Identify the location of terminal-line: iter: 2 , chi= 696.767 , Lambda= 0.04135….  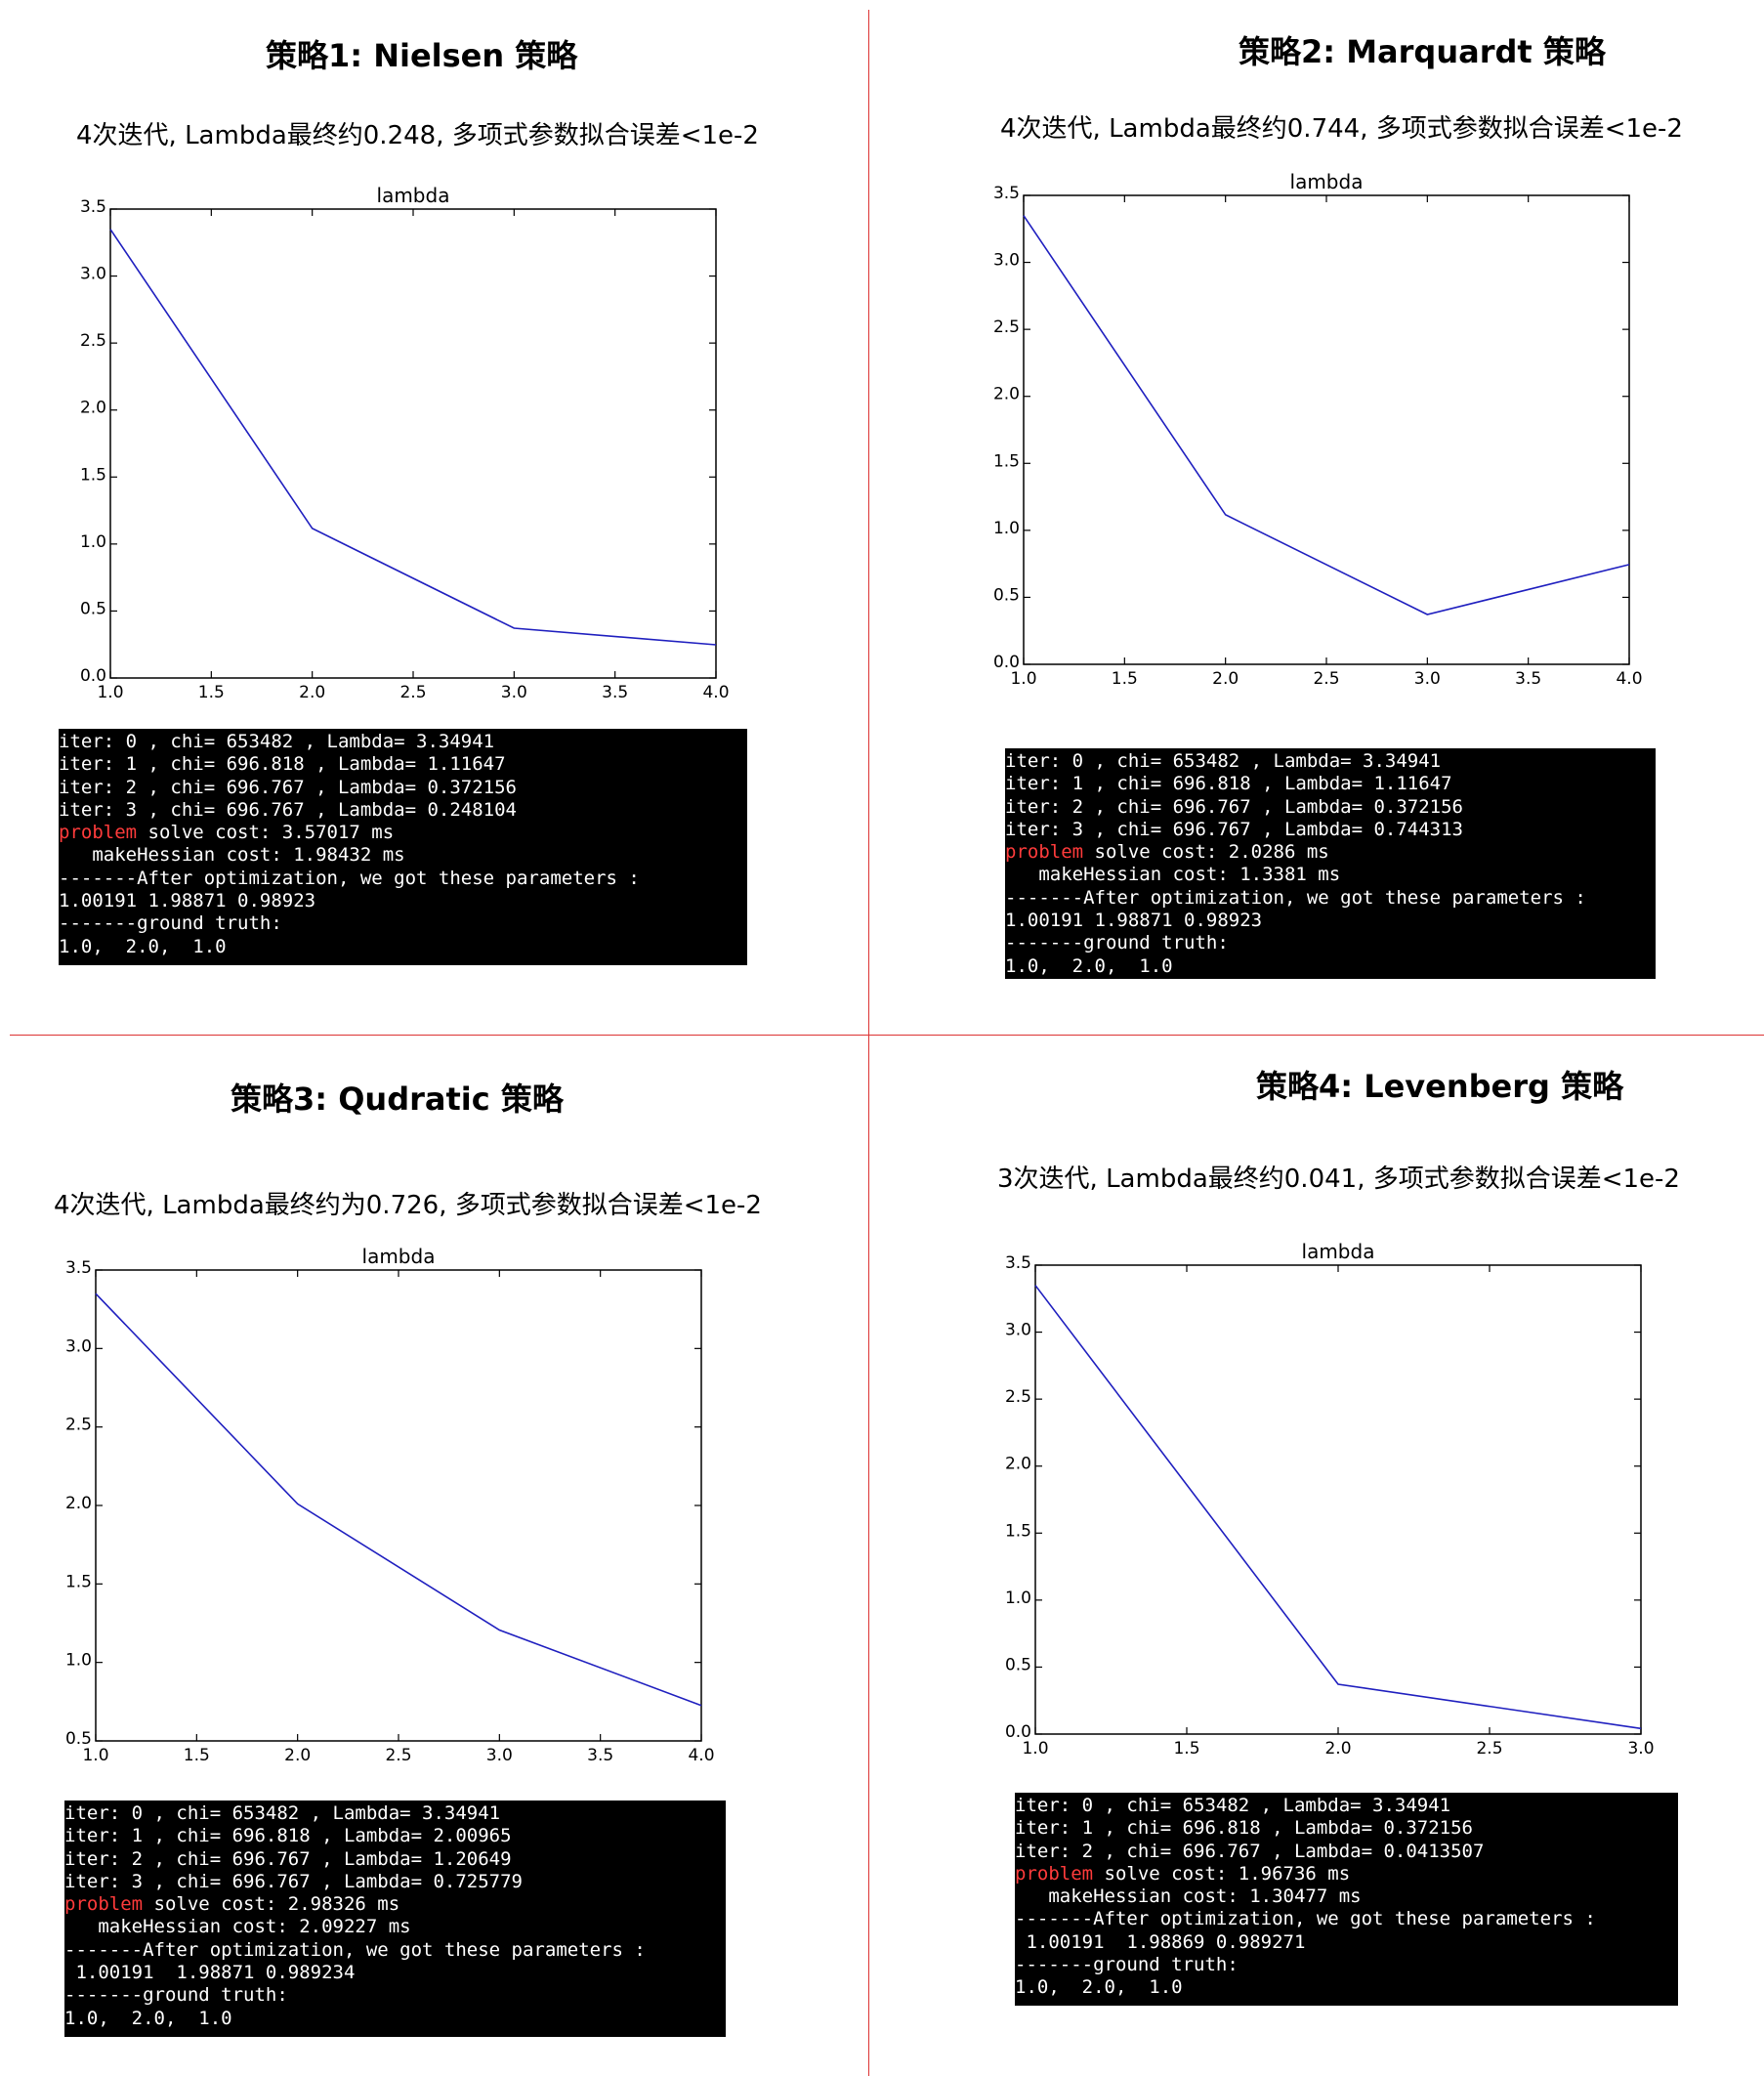
(1346, 1852).